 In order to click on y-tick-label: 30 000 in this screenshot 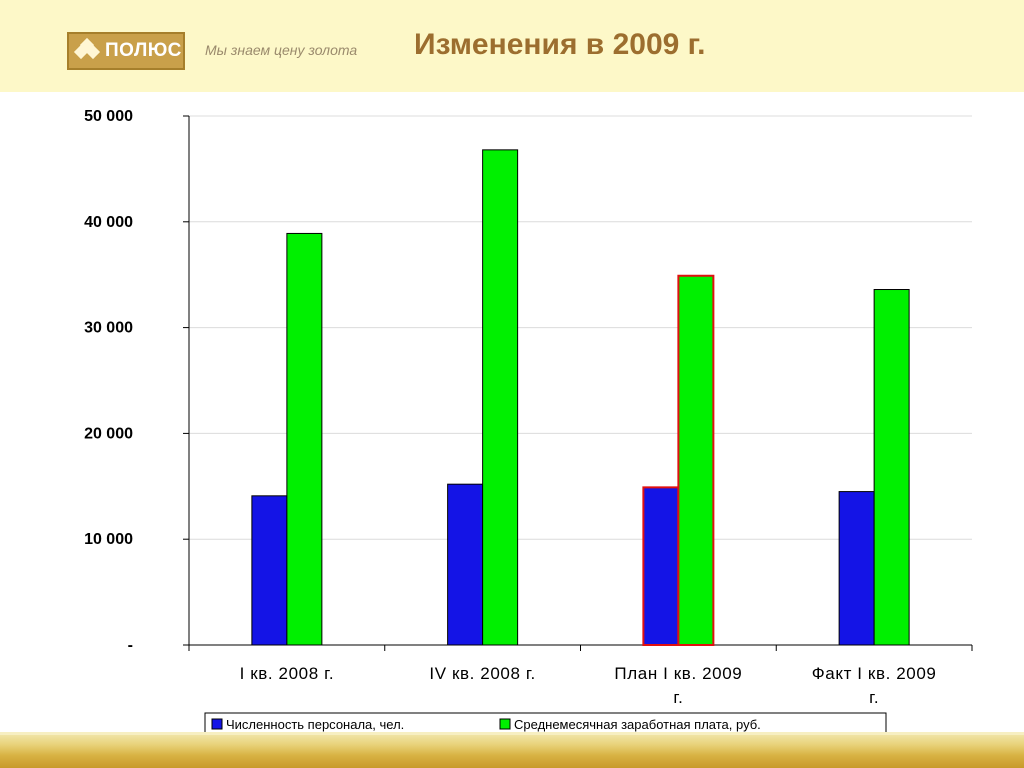, I will do `click(108, 328)`.